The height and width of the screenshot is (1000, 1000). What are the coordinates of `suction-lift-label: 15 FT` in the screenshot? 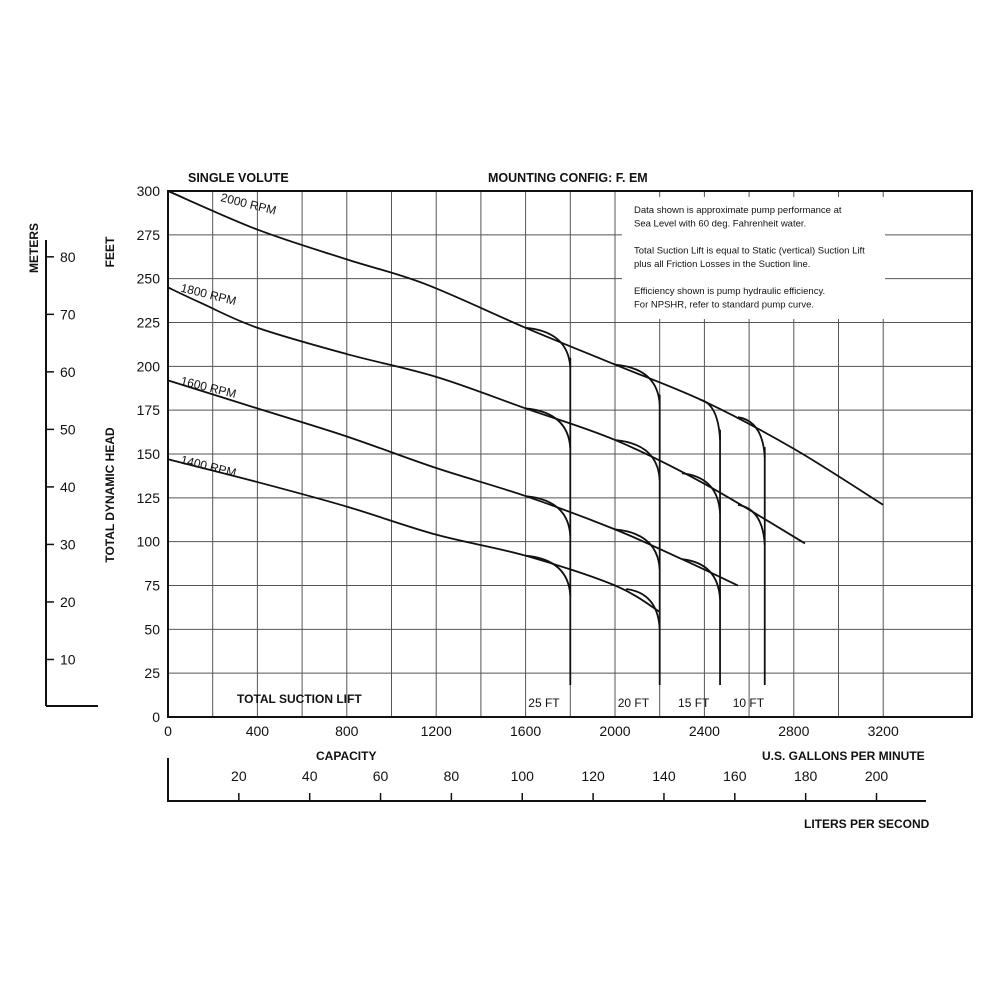 It's located at (694, 703).